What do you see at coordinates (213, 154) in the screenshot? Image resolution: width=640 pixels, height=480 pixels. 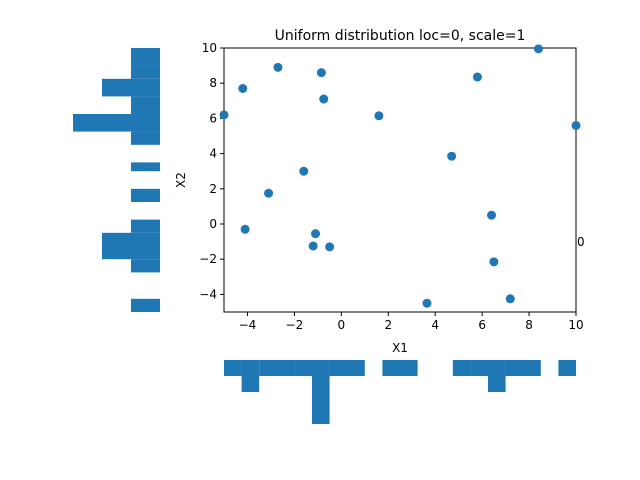 I see `y-tick-label: 4` at bounding box center [213, 154].